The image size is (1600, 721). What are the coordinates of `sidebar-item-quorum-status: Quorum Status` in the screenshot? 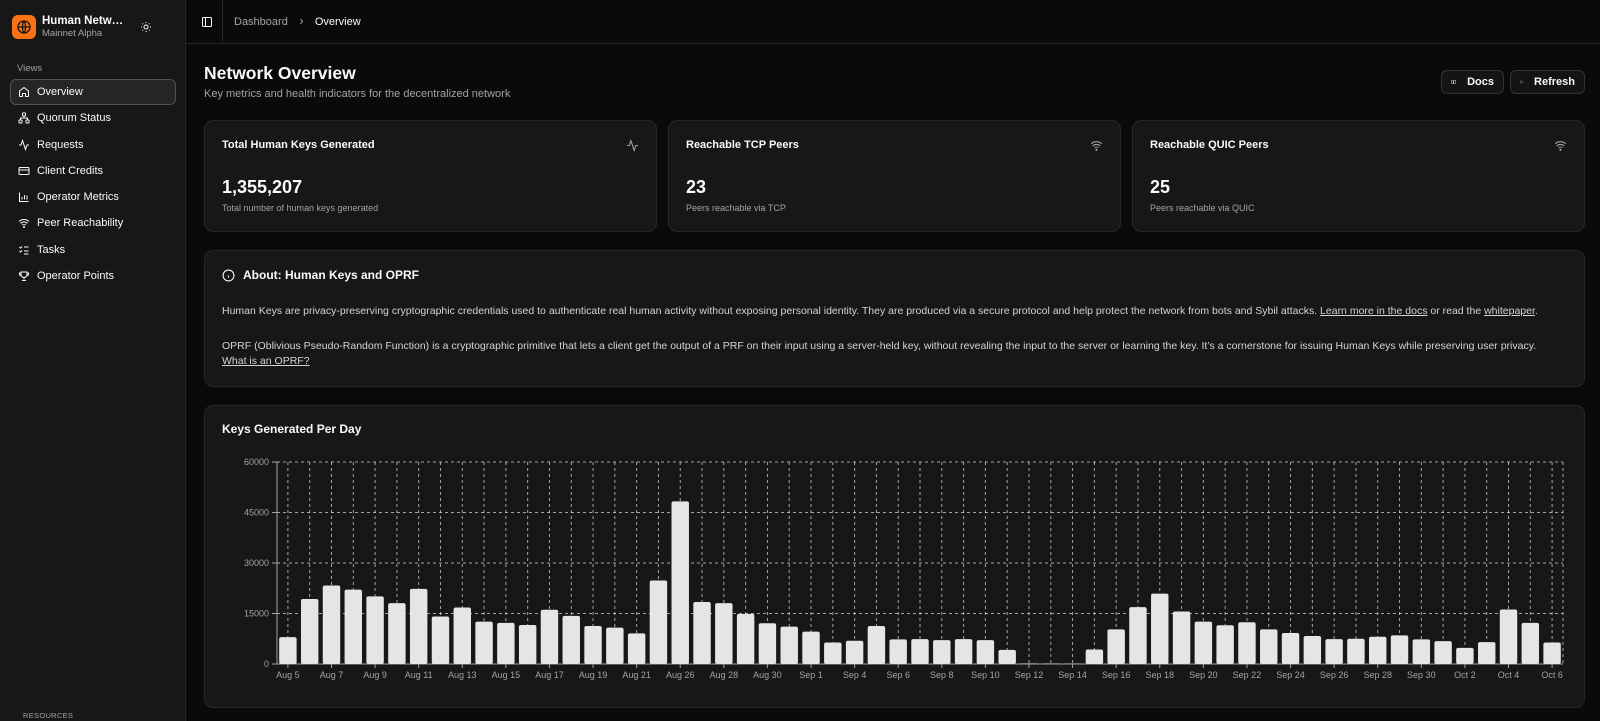 It's located at (93, 118).